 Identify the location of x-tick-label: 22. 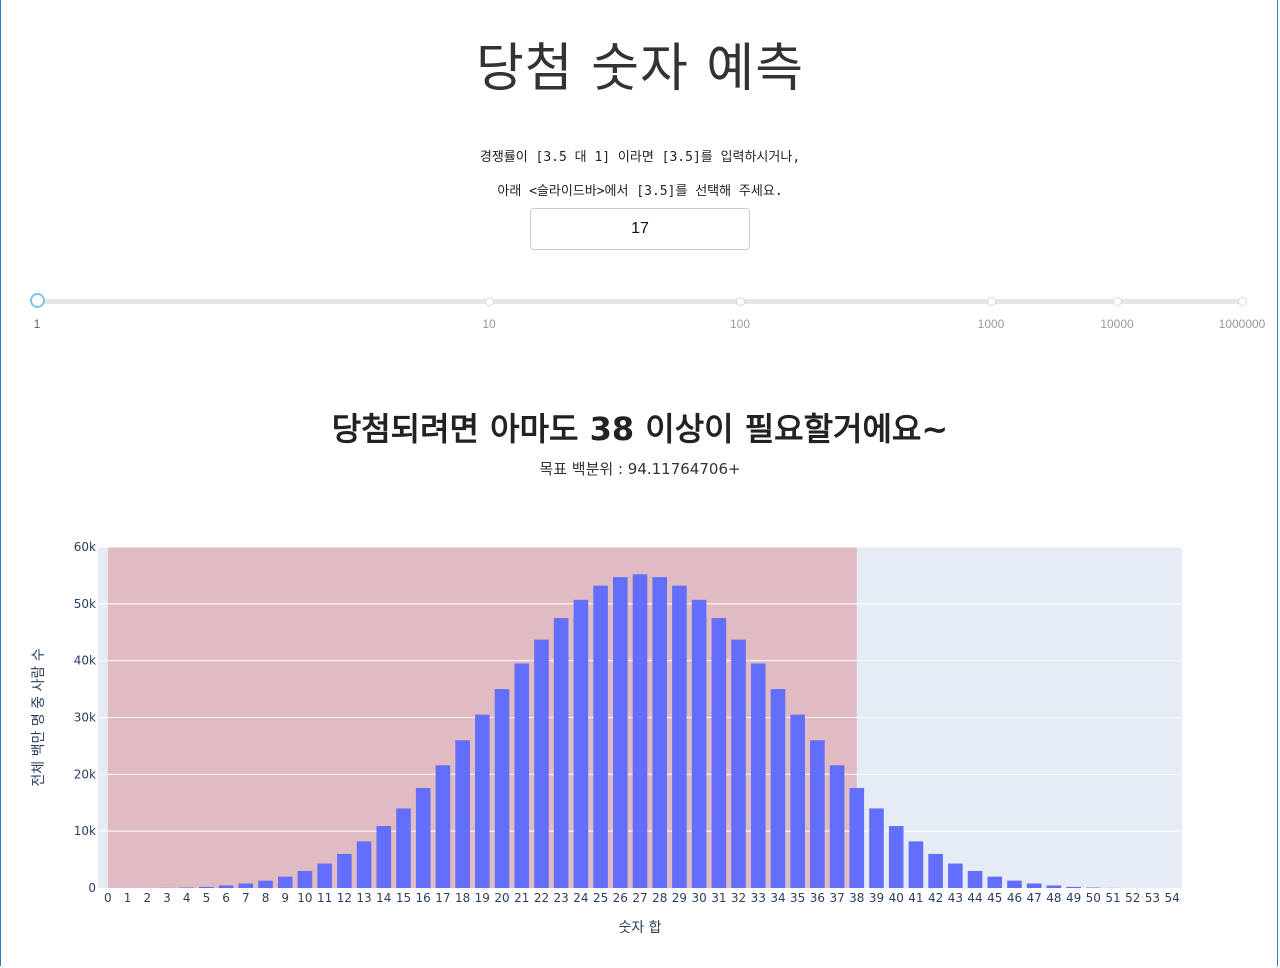
(541, 898).